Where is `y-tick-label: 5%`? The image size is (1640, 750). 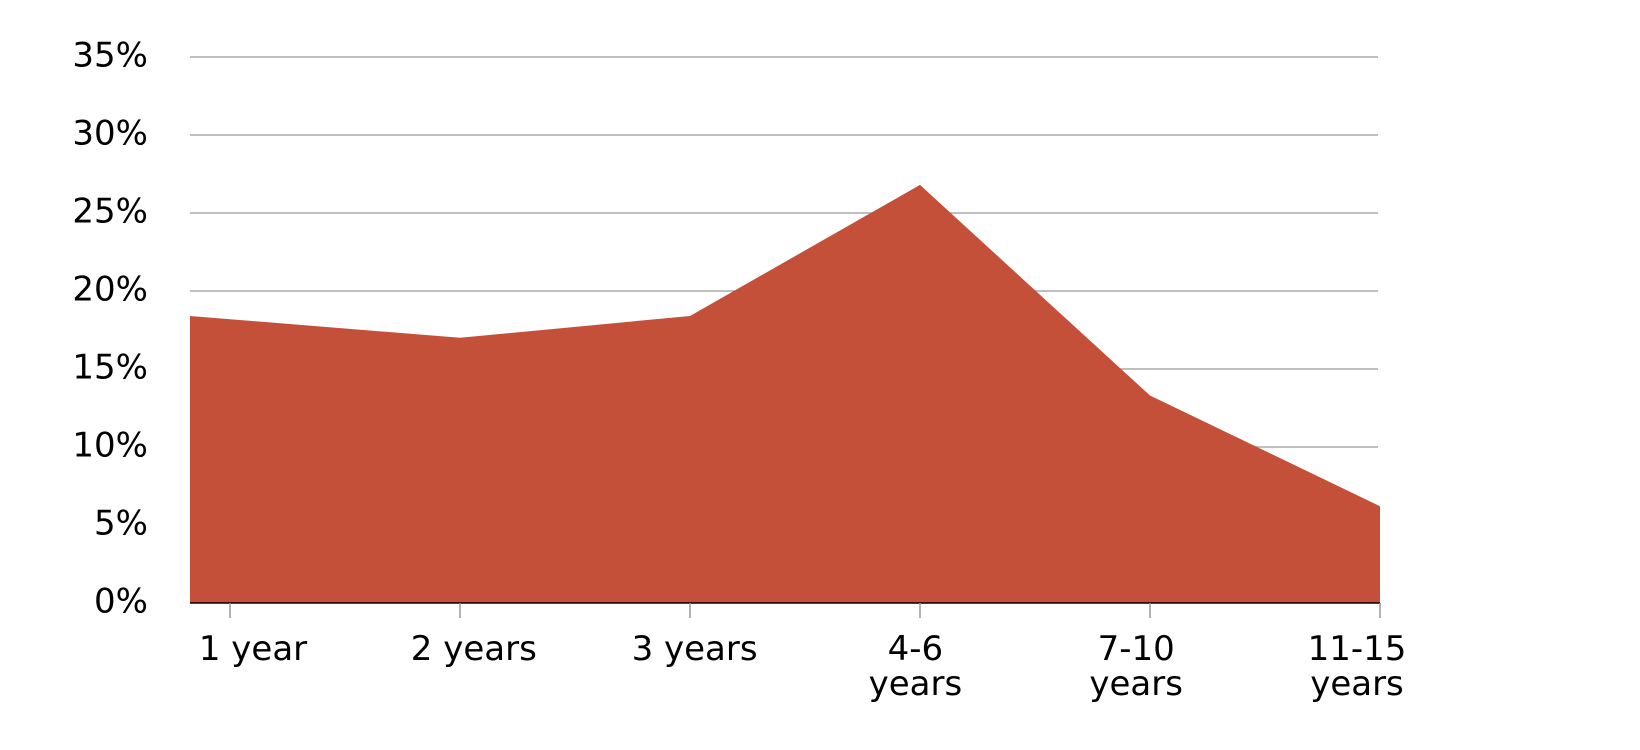
y-tick-label: 5% is located at coordinates (121, 524).